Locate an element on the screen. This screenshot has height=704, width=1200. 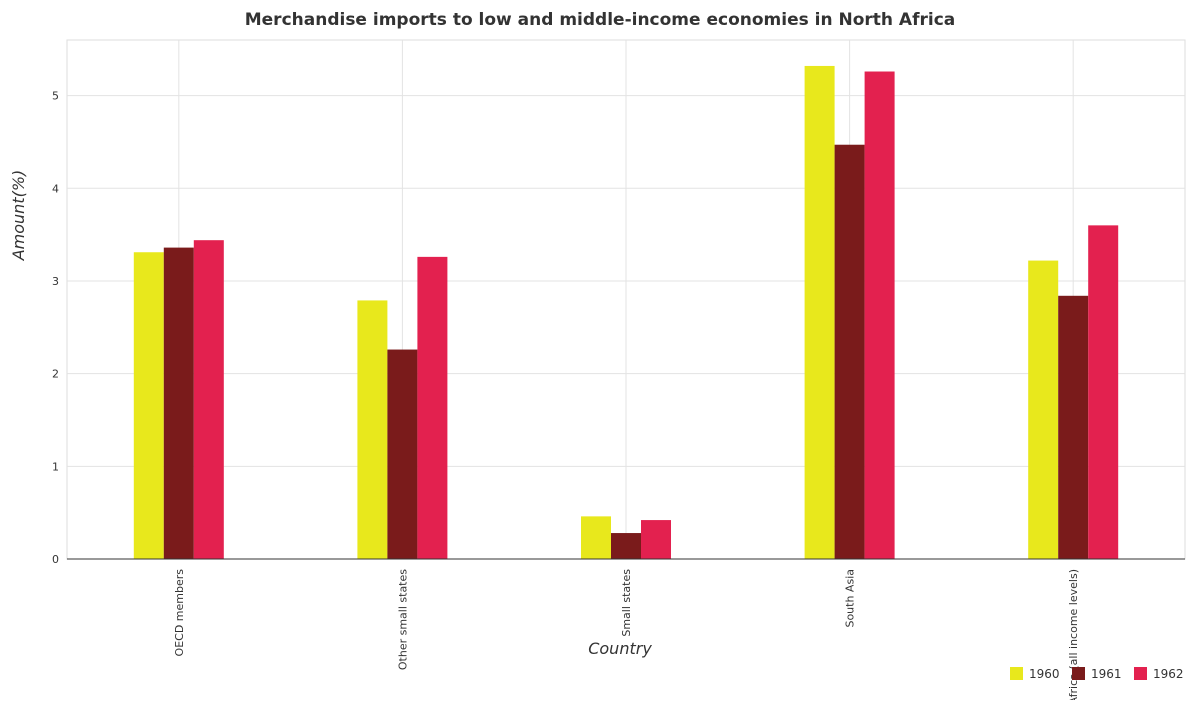
legend: 1960 1961 1962 is located at coordinates (1097, 674).